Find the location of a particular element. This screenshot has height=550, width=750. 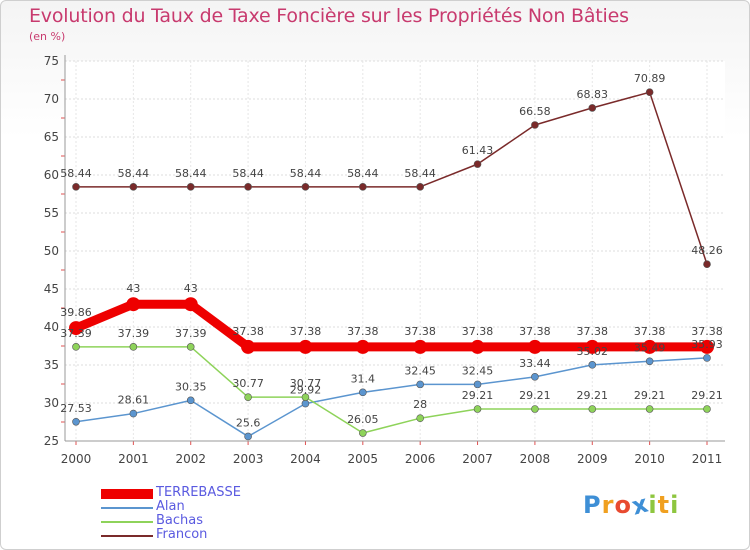

x-tick-label: 2001 is located at coordinates (133, 459).